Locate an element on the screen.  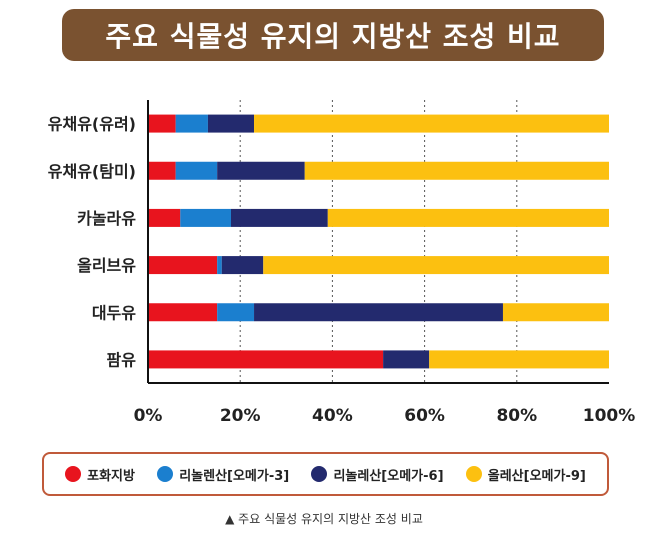
x-tick-label: 40% is located at coordinates (332, 416).